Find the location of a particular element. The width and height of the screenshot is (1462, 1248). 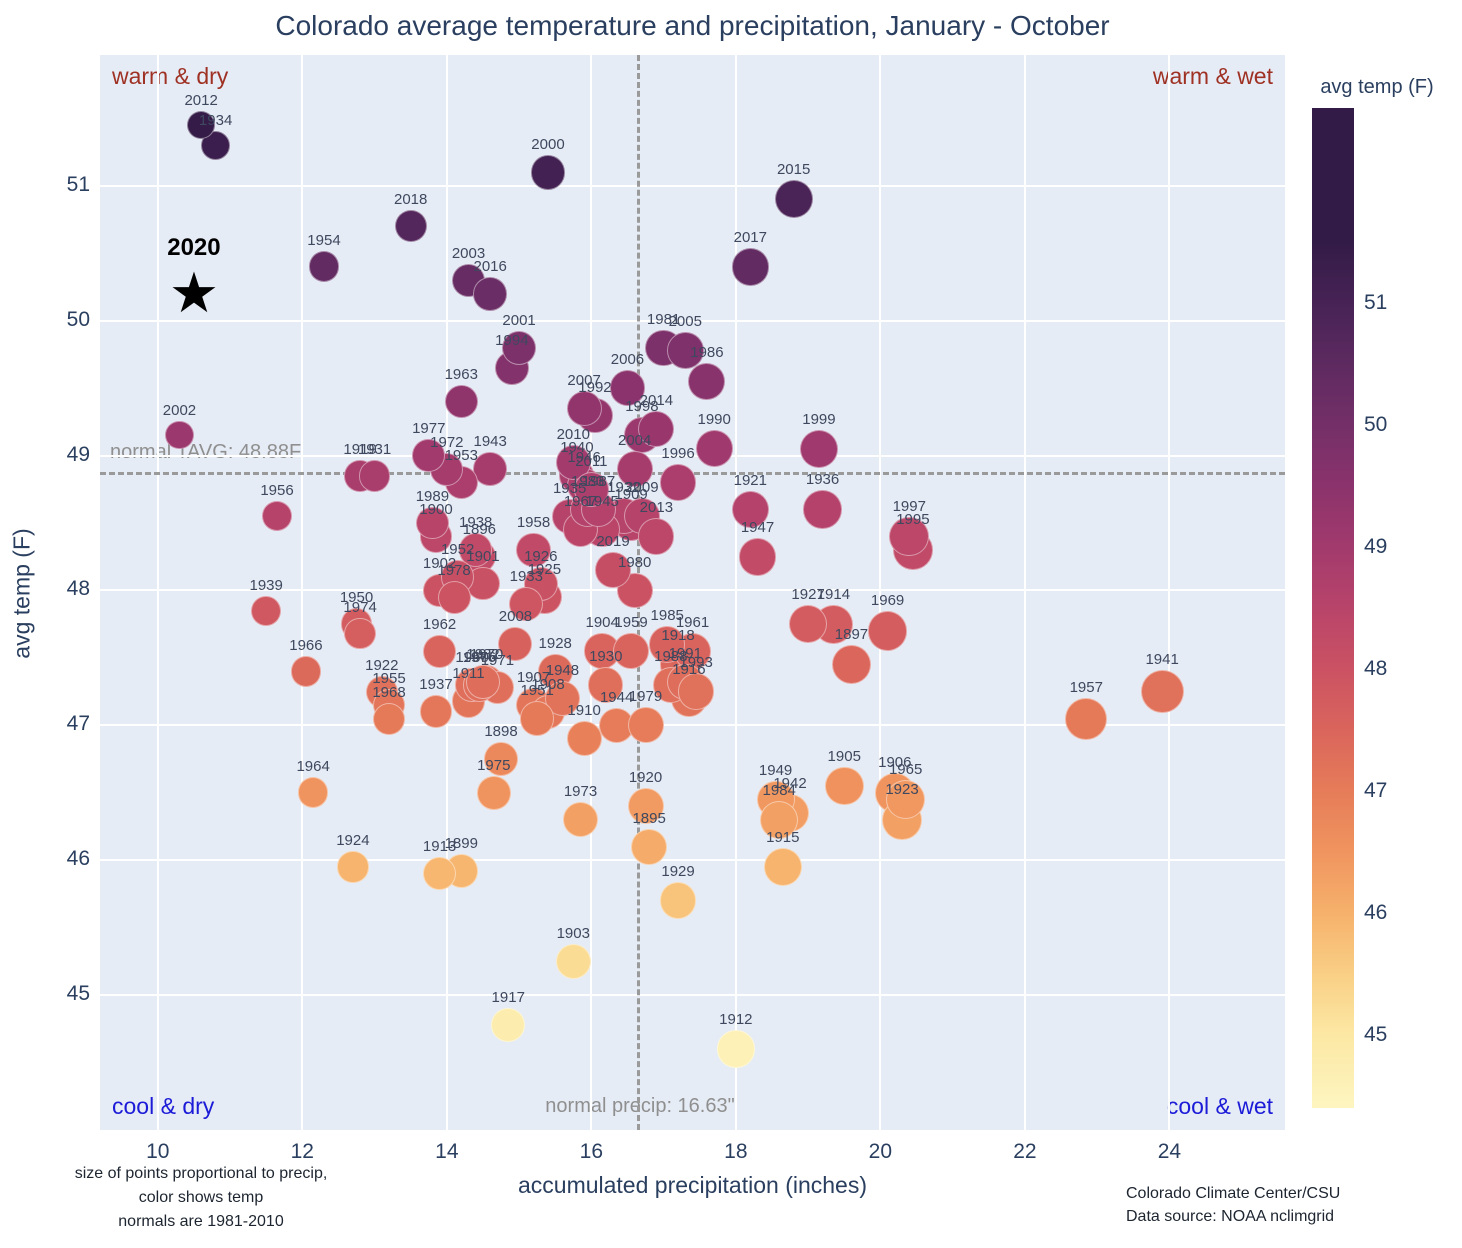

point-1978 is located at coordinates (454, 597).